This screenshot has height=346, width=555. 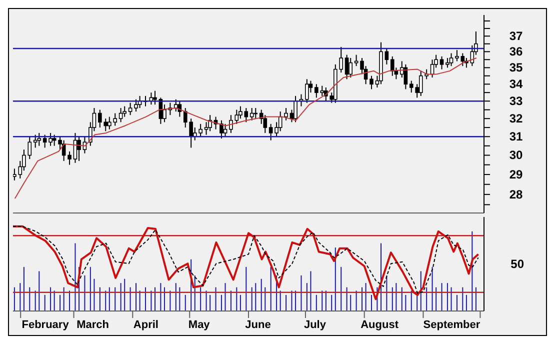 I want to click on y-tick-label: 35, so click(x=516, y=67).